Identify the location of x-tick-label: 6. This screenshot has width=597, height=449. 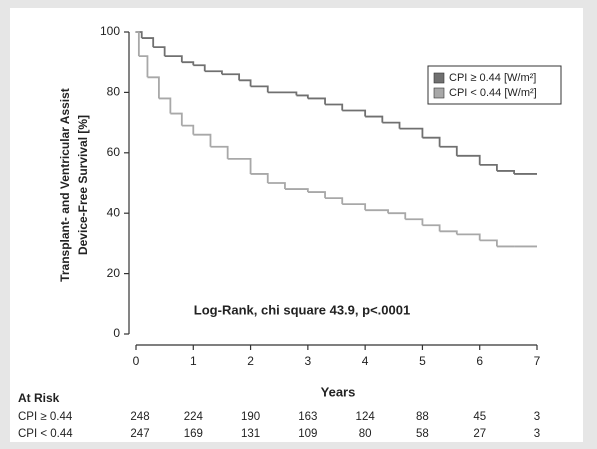
(479, 361).